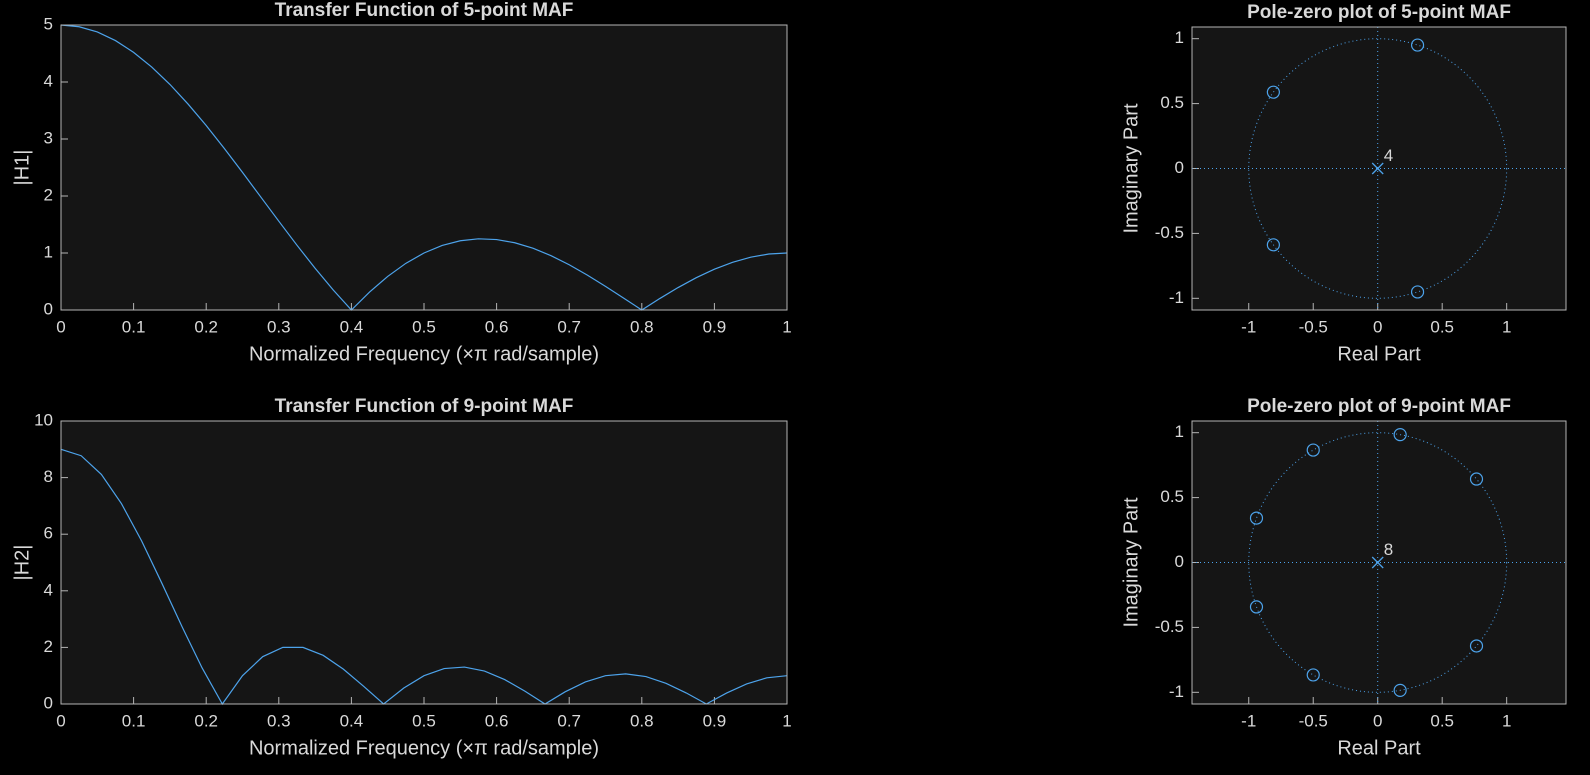  I want to click on y-axis-label: |H1|, so click(22, 168).